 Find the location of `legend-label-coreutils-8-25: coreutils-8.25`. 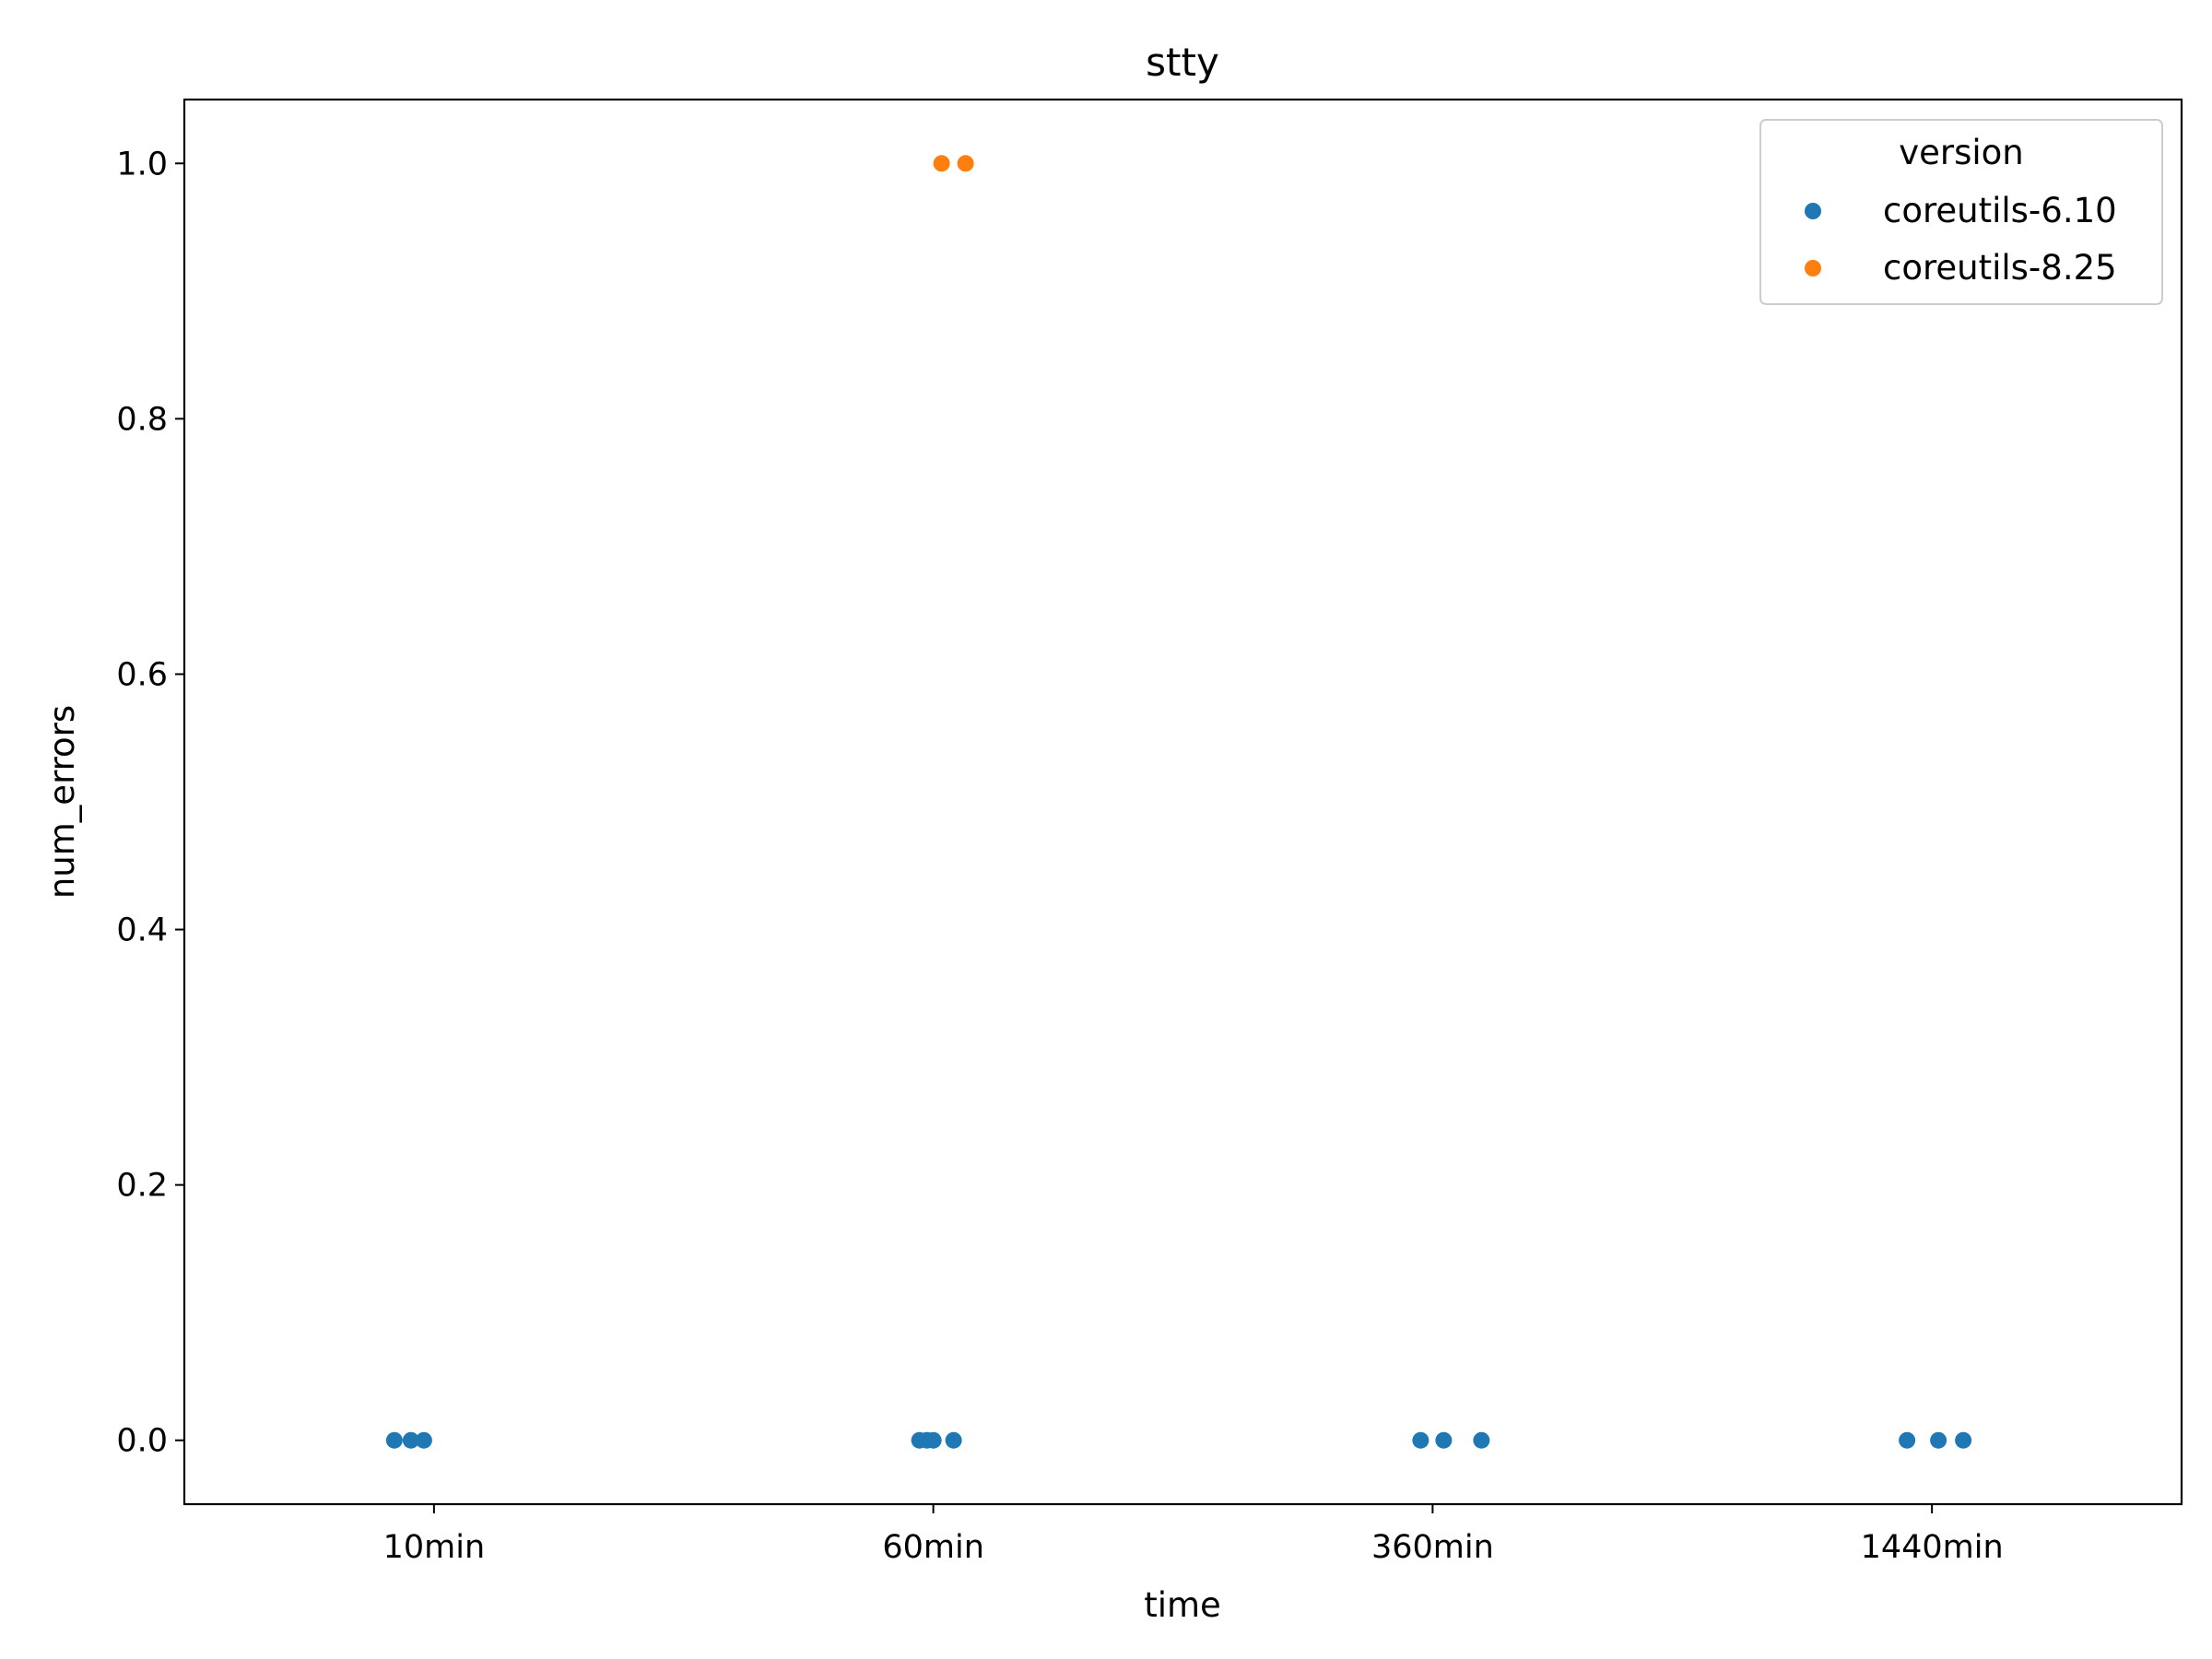

legend-label-coreutils-8-25: coreutils-8.25 is located at coordinates (2000, 268).